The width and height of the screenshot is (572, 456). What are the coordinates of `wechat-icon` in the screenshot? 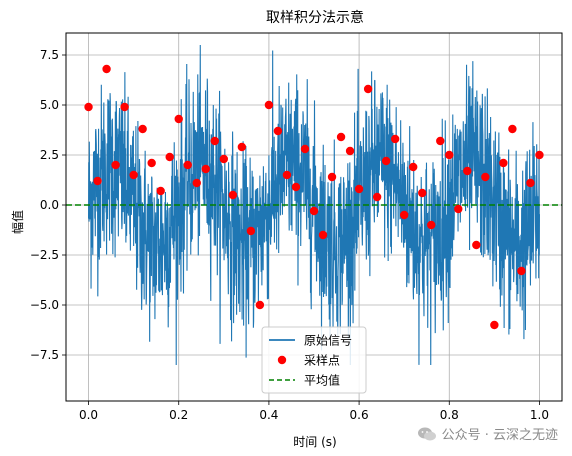 It's located at (426, 433).